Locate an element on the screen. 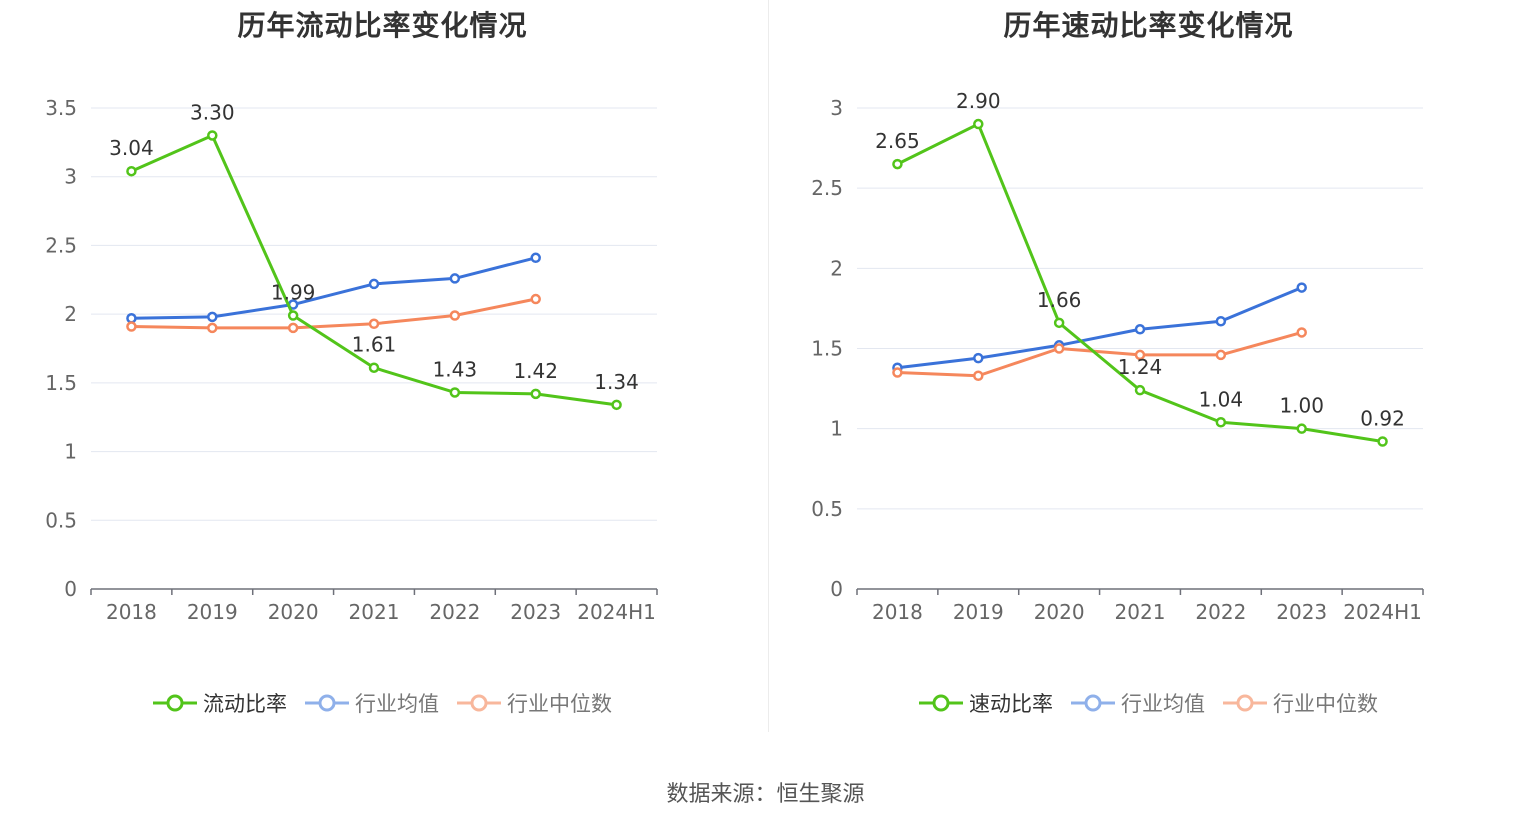  y-tick-label: 2 is located at coordinates (836, 268).